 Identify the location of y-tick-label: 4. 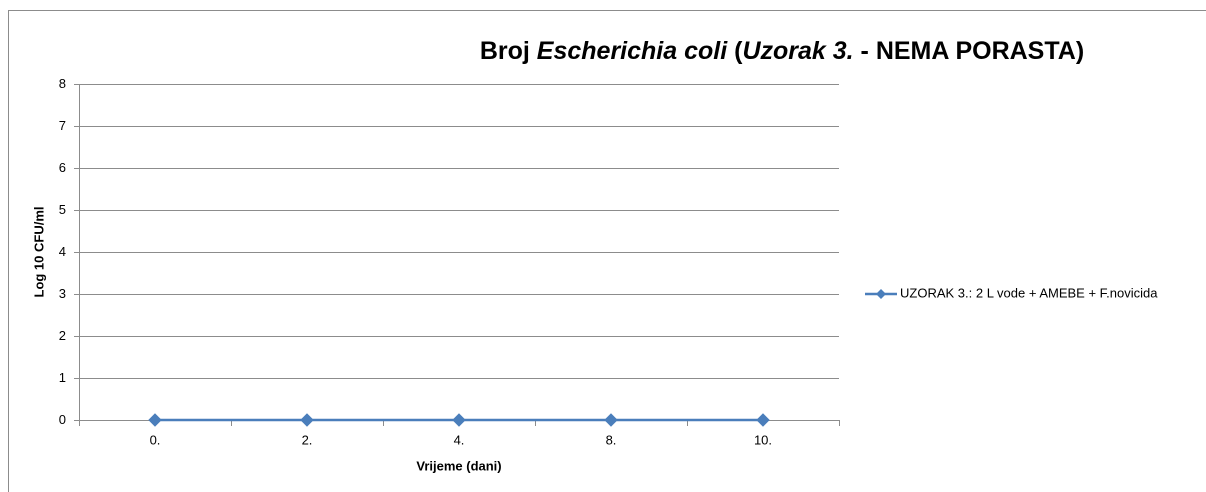
(62, 251).